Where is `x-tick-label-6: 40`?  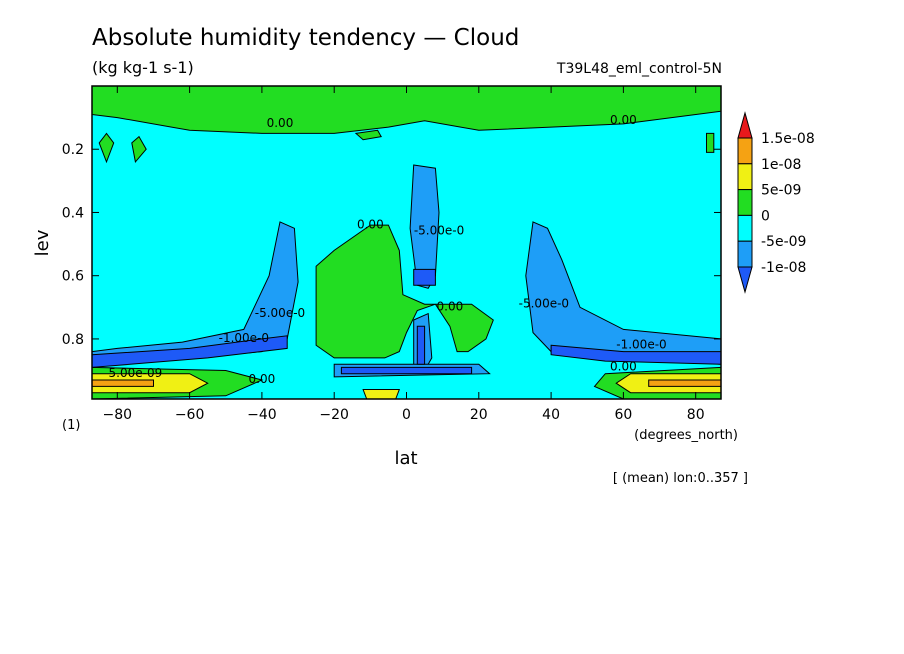
x-tick-label-6: 40 is located at coordinates (551, 415).